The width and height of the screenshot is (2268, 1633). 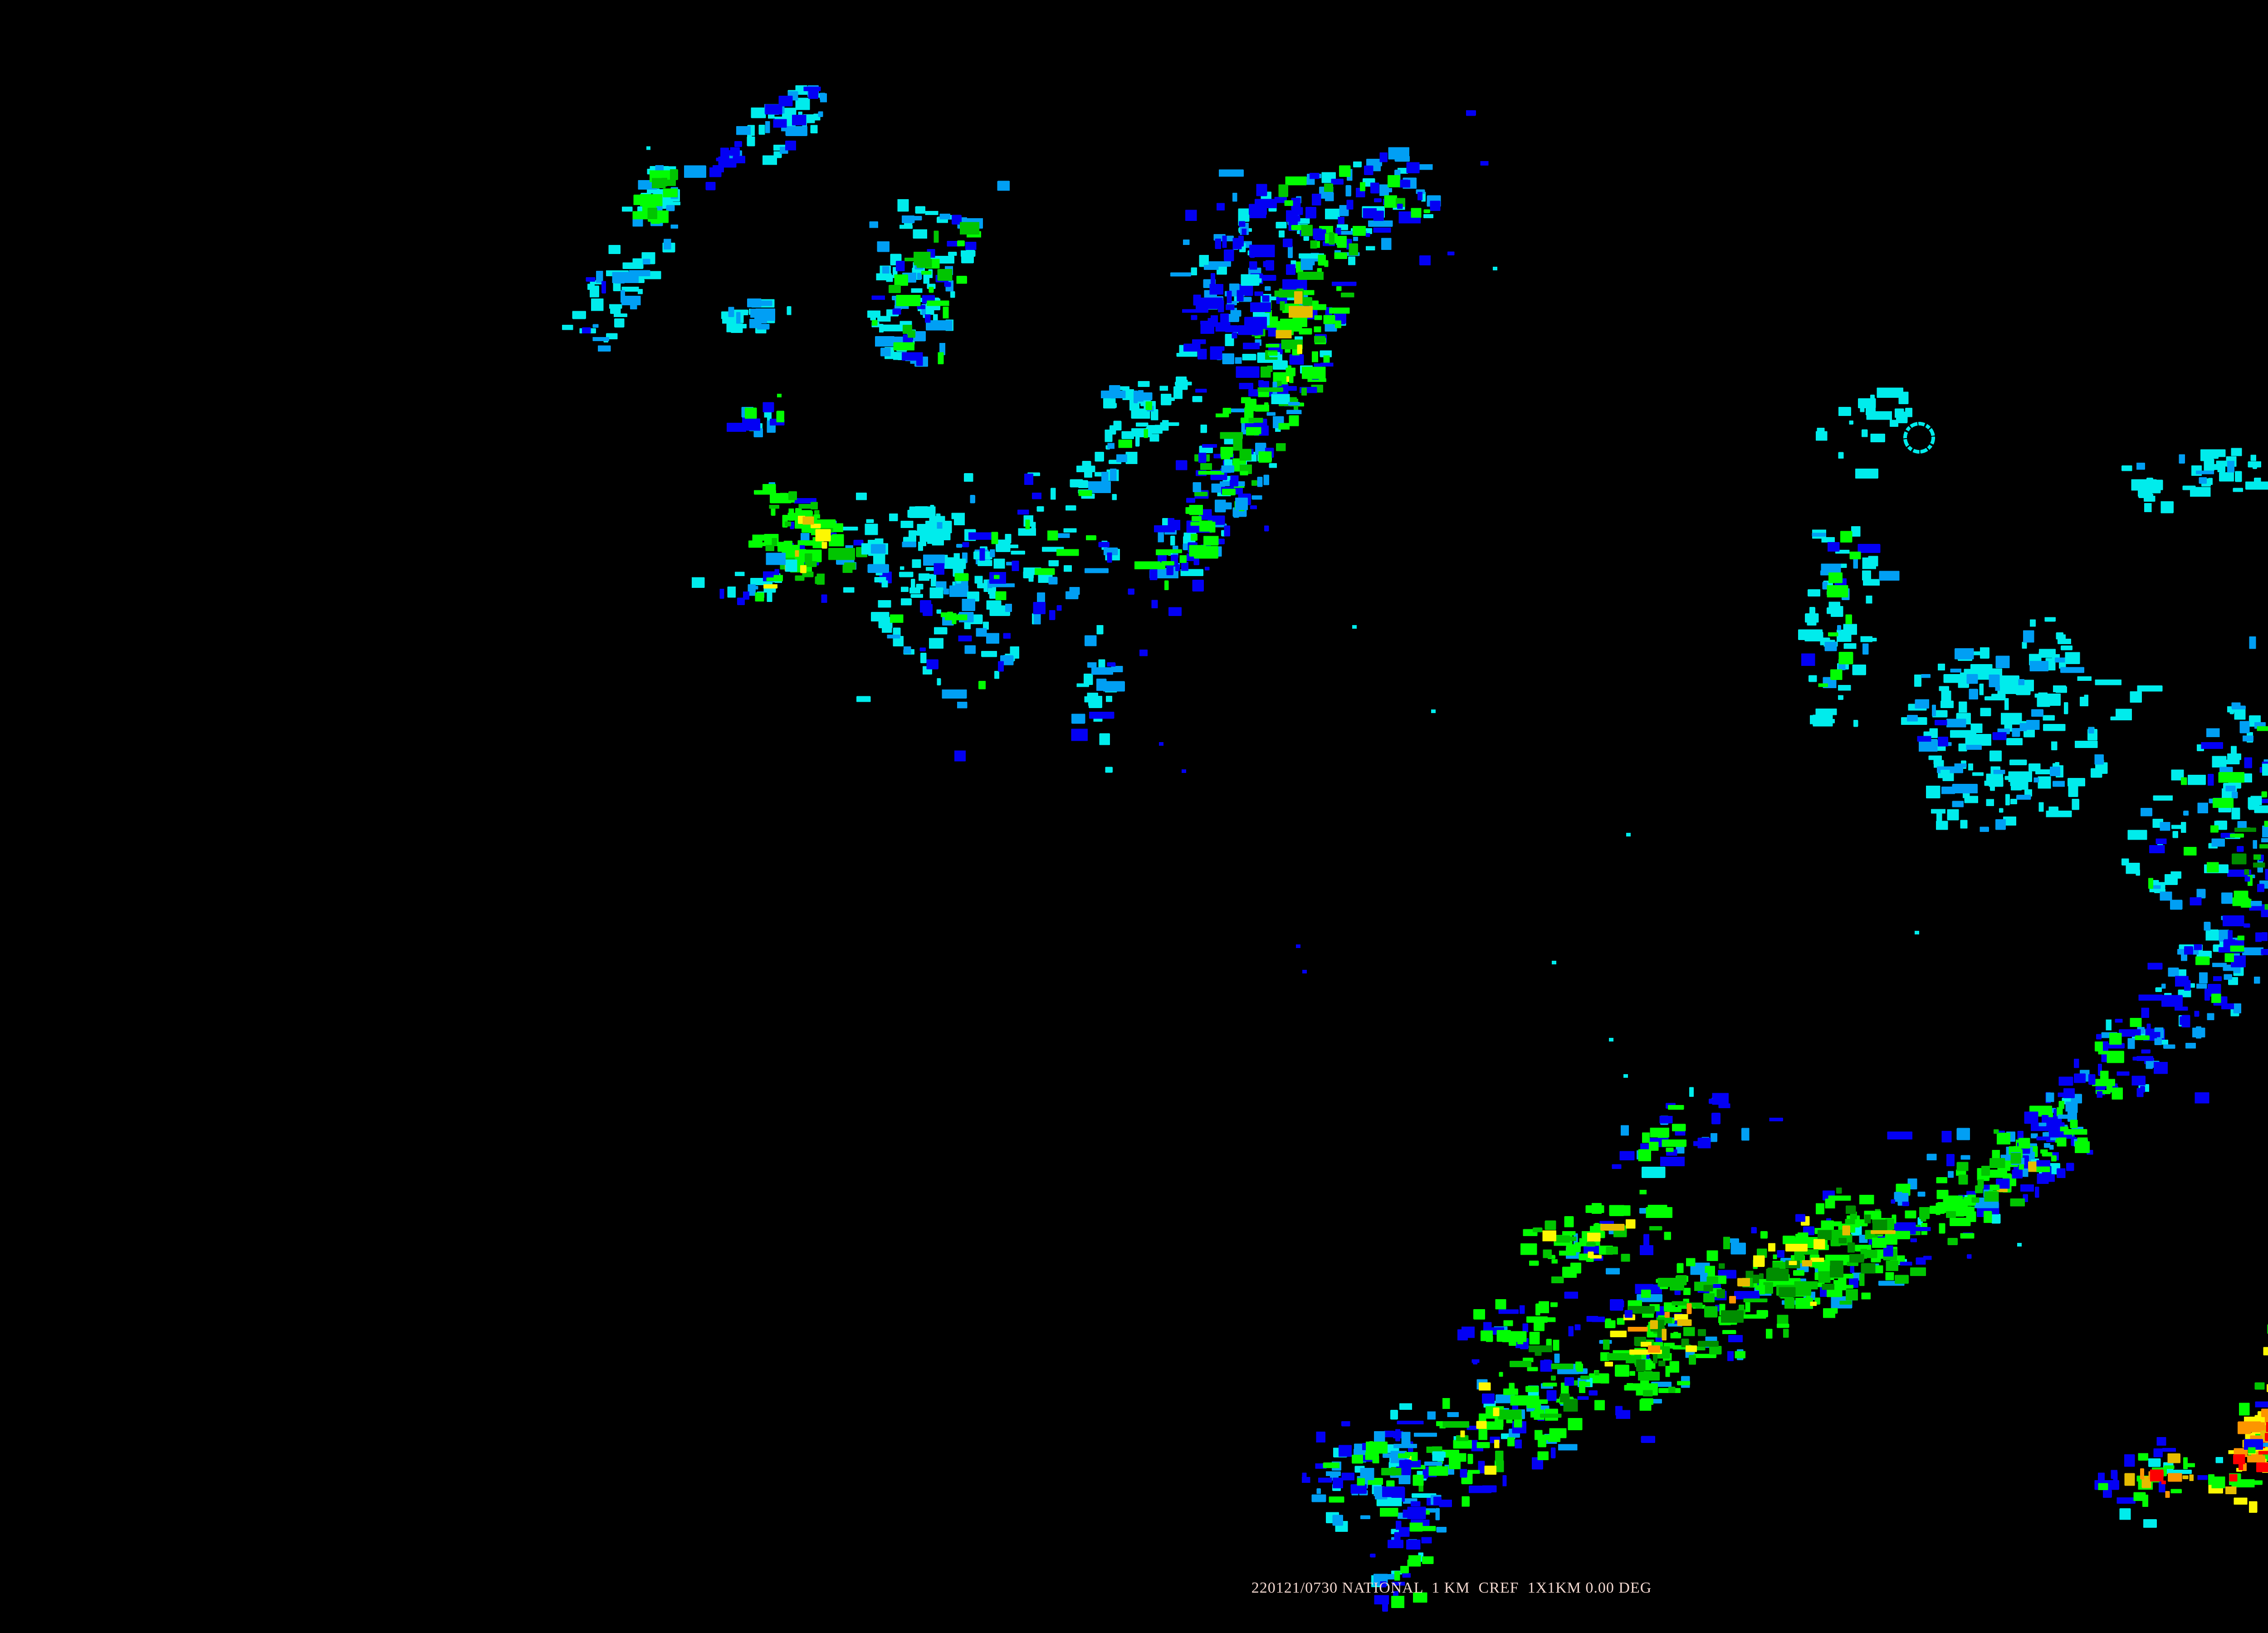 I want to click on echo-cluster-nw-dense-cluster, so click(x=938, y=274).